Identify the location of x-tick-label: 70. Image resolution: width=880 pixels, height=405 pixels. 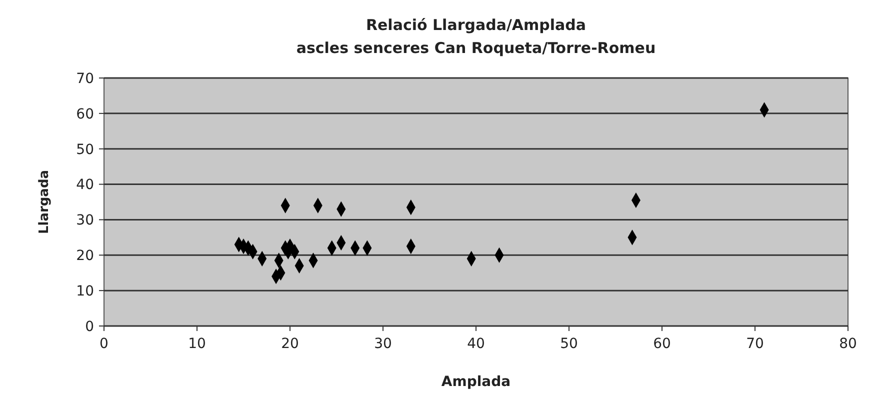
(755, 344).